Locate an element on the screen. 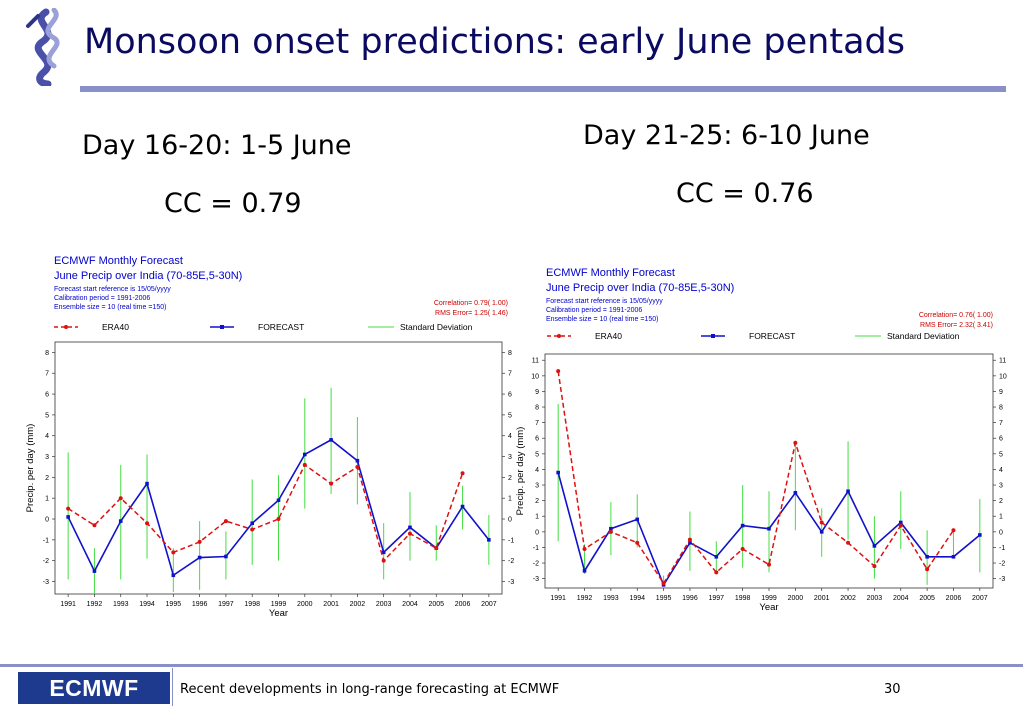 The image size is (1023, 708). left-xtick-label: 2003 is located at coordinates (384, 604).